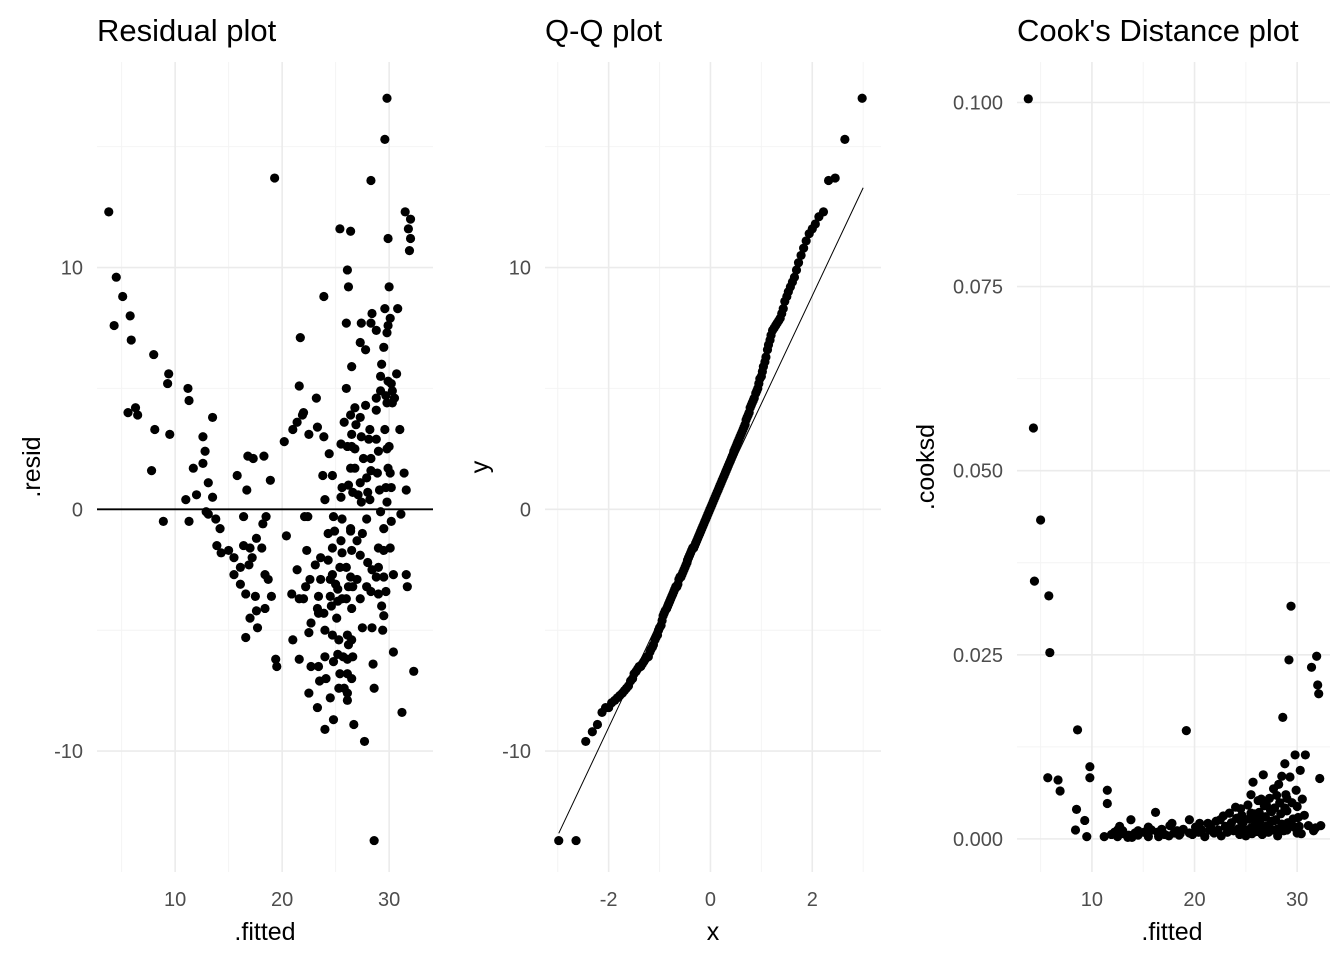  Describe the element at coordinates (978, 288) in the screenshot. I see `cooks-distance-y-tick-label: 0.075` at that location.